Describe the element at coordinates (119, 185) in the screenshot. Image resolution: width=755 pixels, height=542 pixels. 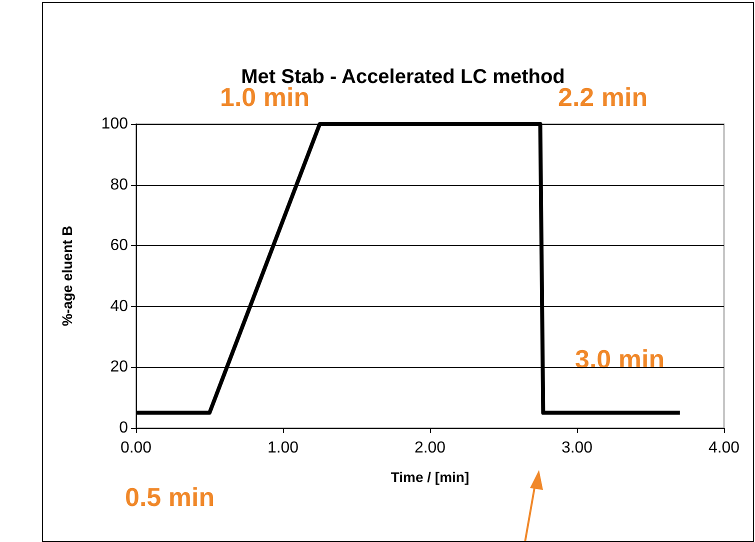
I see `y-tick-label: 80` at that location.